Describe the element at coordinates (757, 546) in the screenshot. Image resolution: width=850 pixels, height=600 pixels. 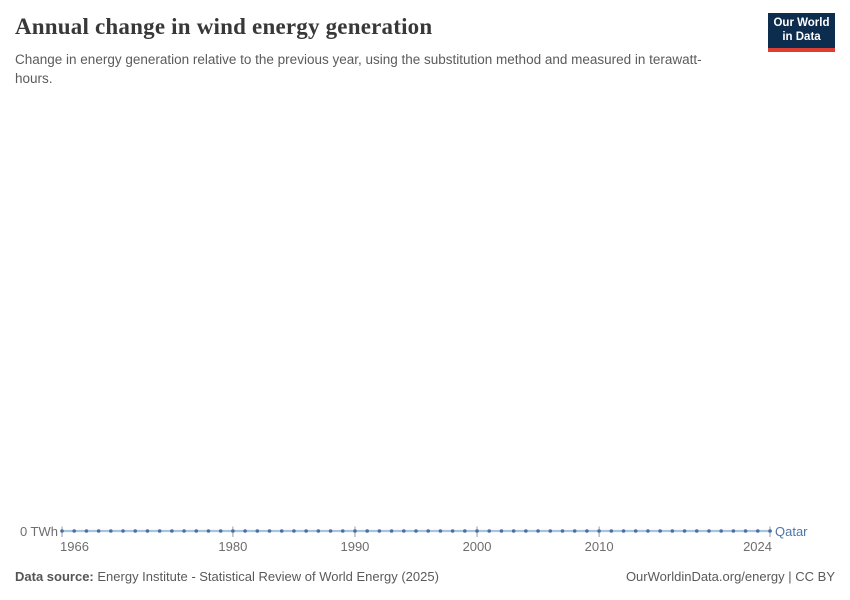
I see `x-tick-label-2024: 2024` at that location.